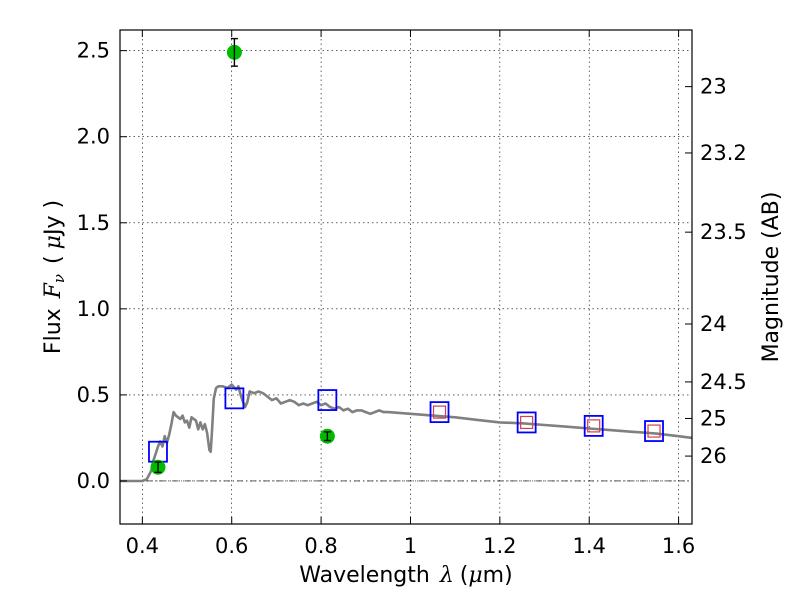 The height and width of the screenshot is (600, 800). What do you see at coordinates (231, 546) in the screenshot?
I see `x-tick-label: 0.6` at bounding box center [231, 546].